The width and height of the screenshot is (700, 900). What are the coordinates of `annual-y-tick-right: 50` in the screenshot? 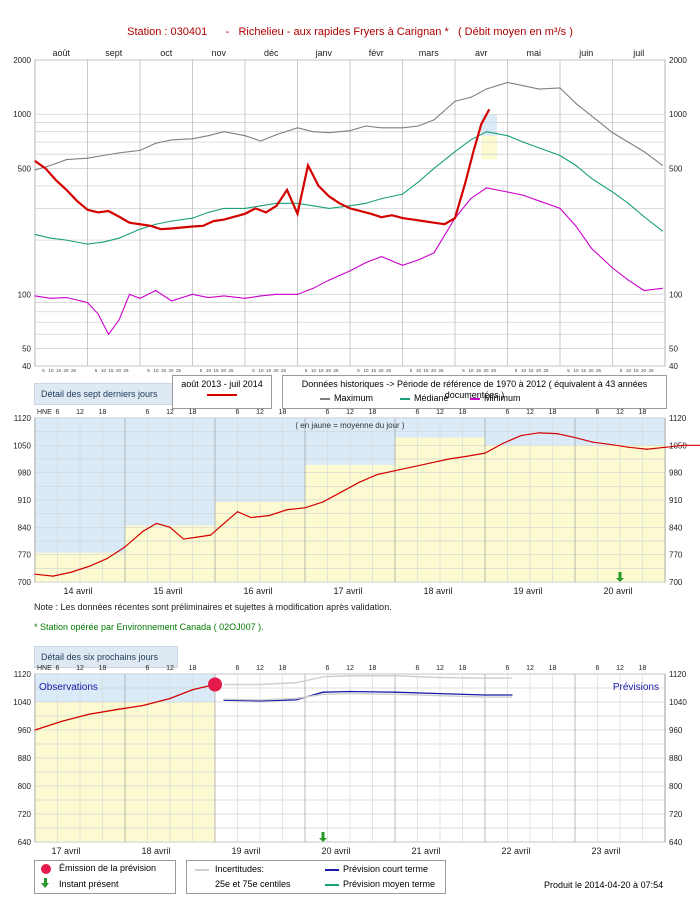 It's located at (673, 349).